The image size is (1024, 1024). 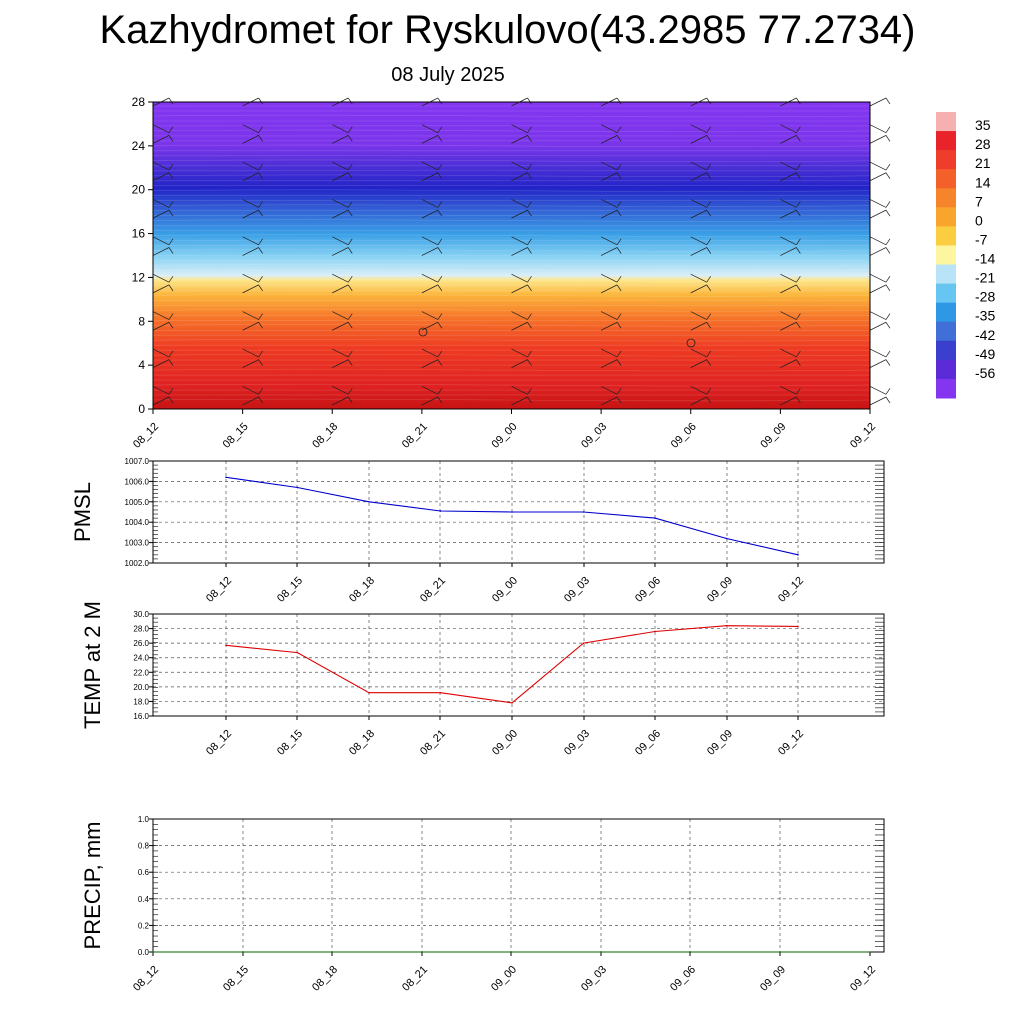 I want to click on y-tick-label: 0.6, so click(x=144, y=872).